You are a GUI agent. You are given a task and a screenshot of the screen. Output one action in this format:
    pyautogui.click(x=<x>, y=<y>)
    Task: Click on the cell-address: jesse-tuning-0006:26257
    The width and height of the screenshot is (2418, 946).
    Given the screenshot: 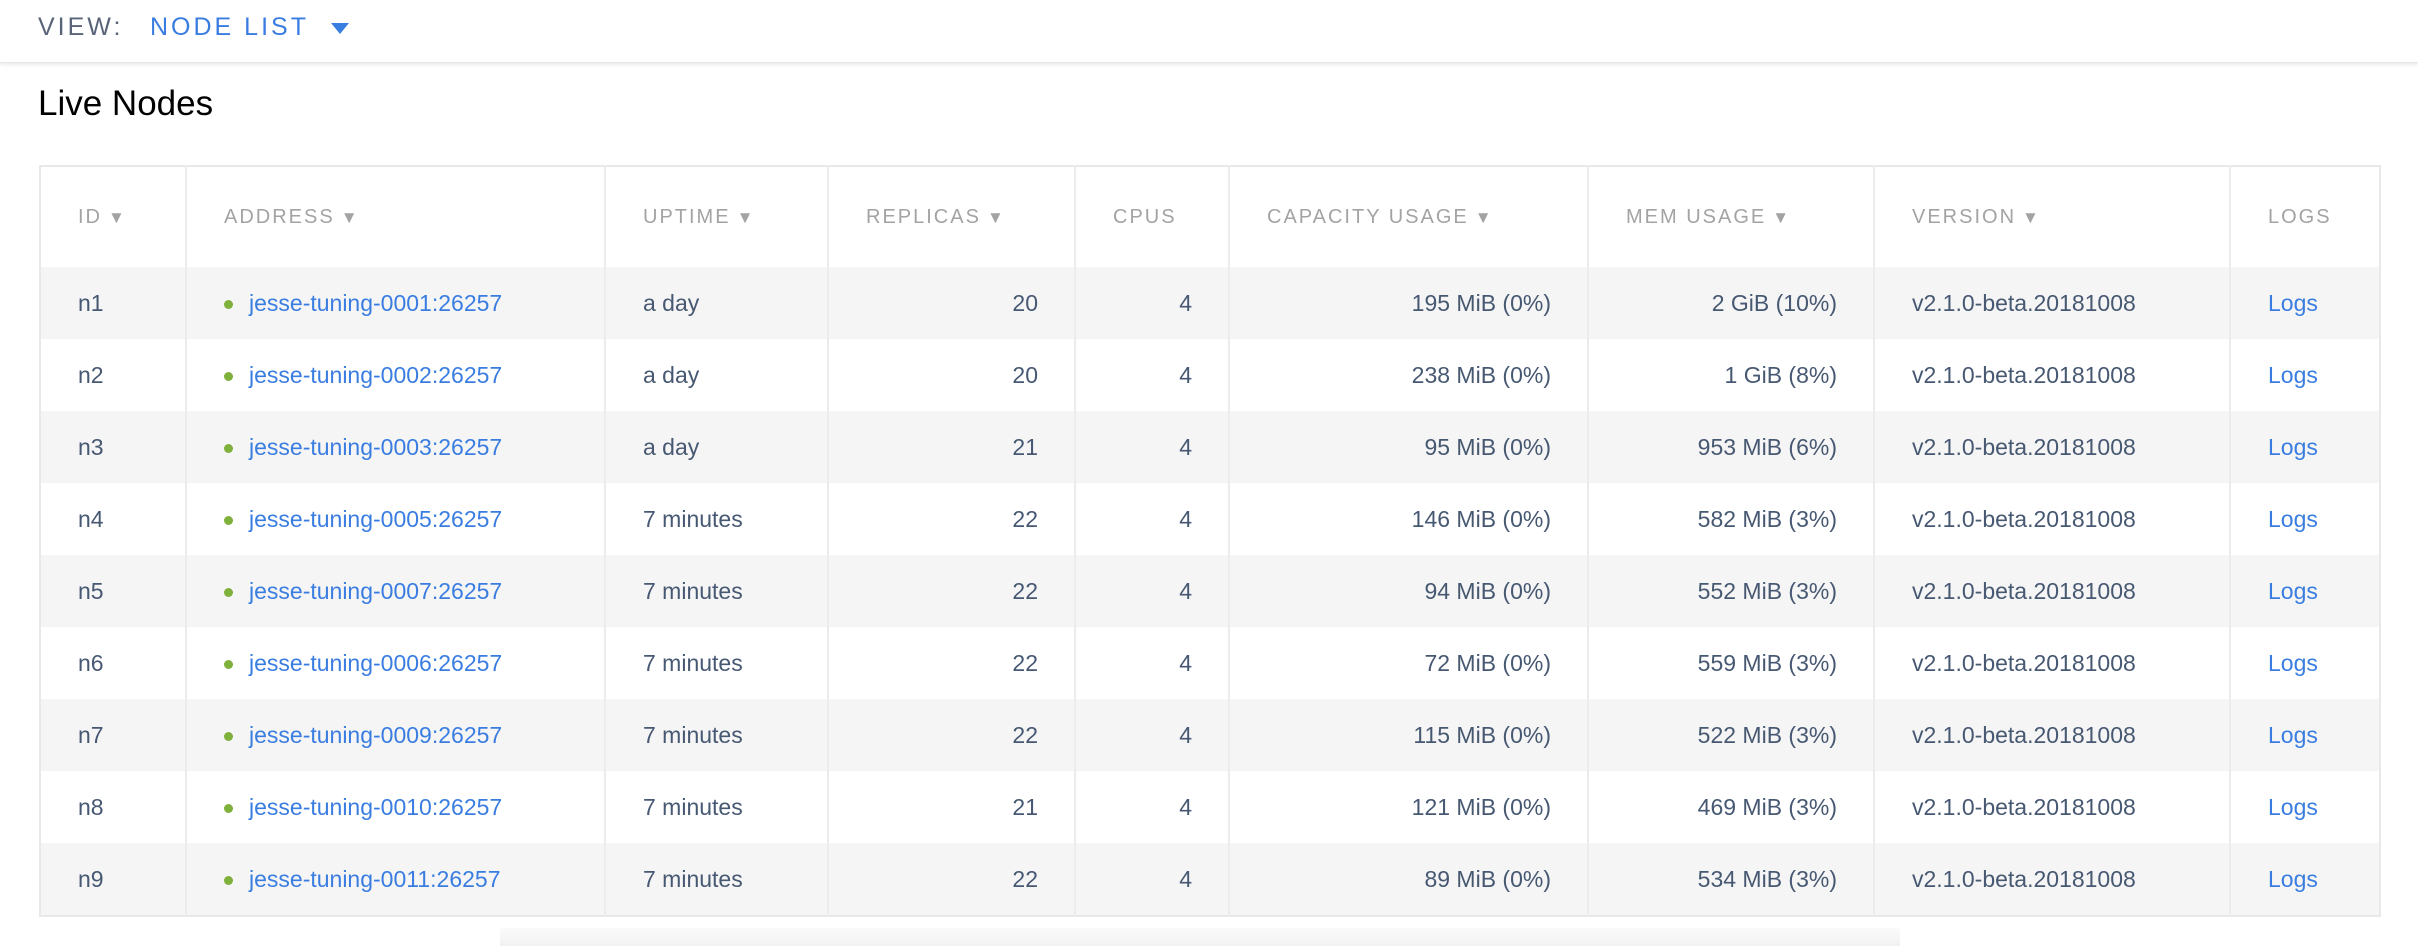 What is the action you would take?
    pyautogui.click(x=395, y=663)
    